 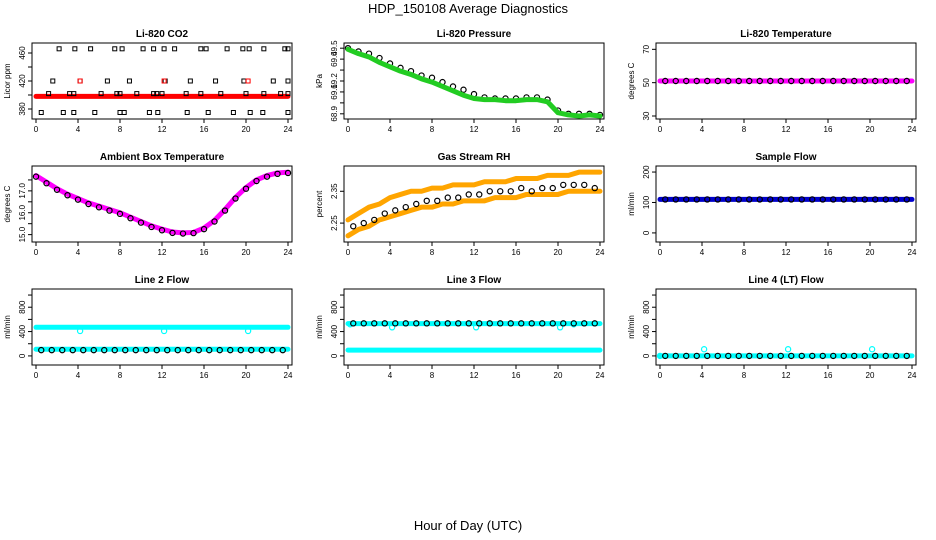 I want to click on y-tick-label: 0, so click(x=334, y=355).